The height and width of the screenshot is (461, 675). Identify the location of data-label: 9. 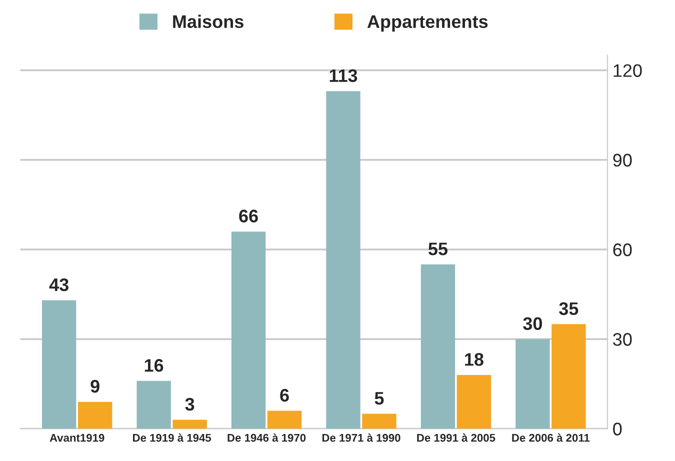
(95, 386).